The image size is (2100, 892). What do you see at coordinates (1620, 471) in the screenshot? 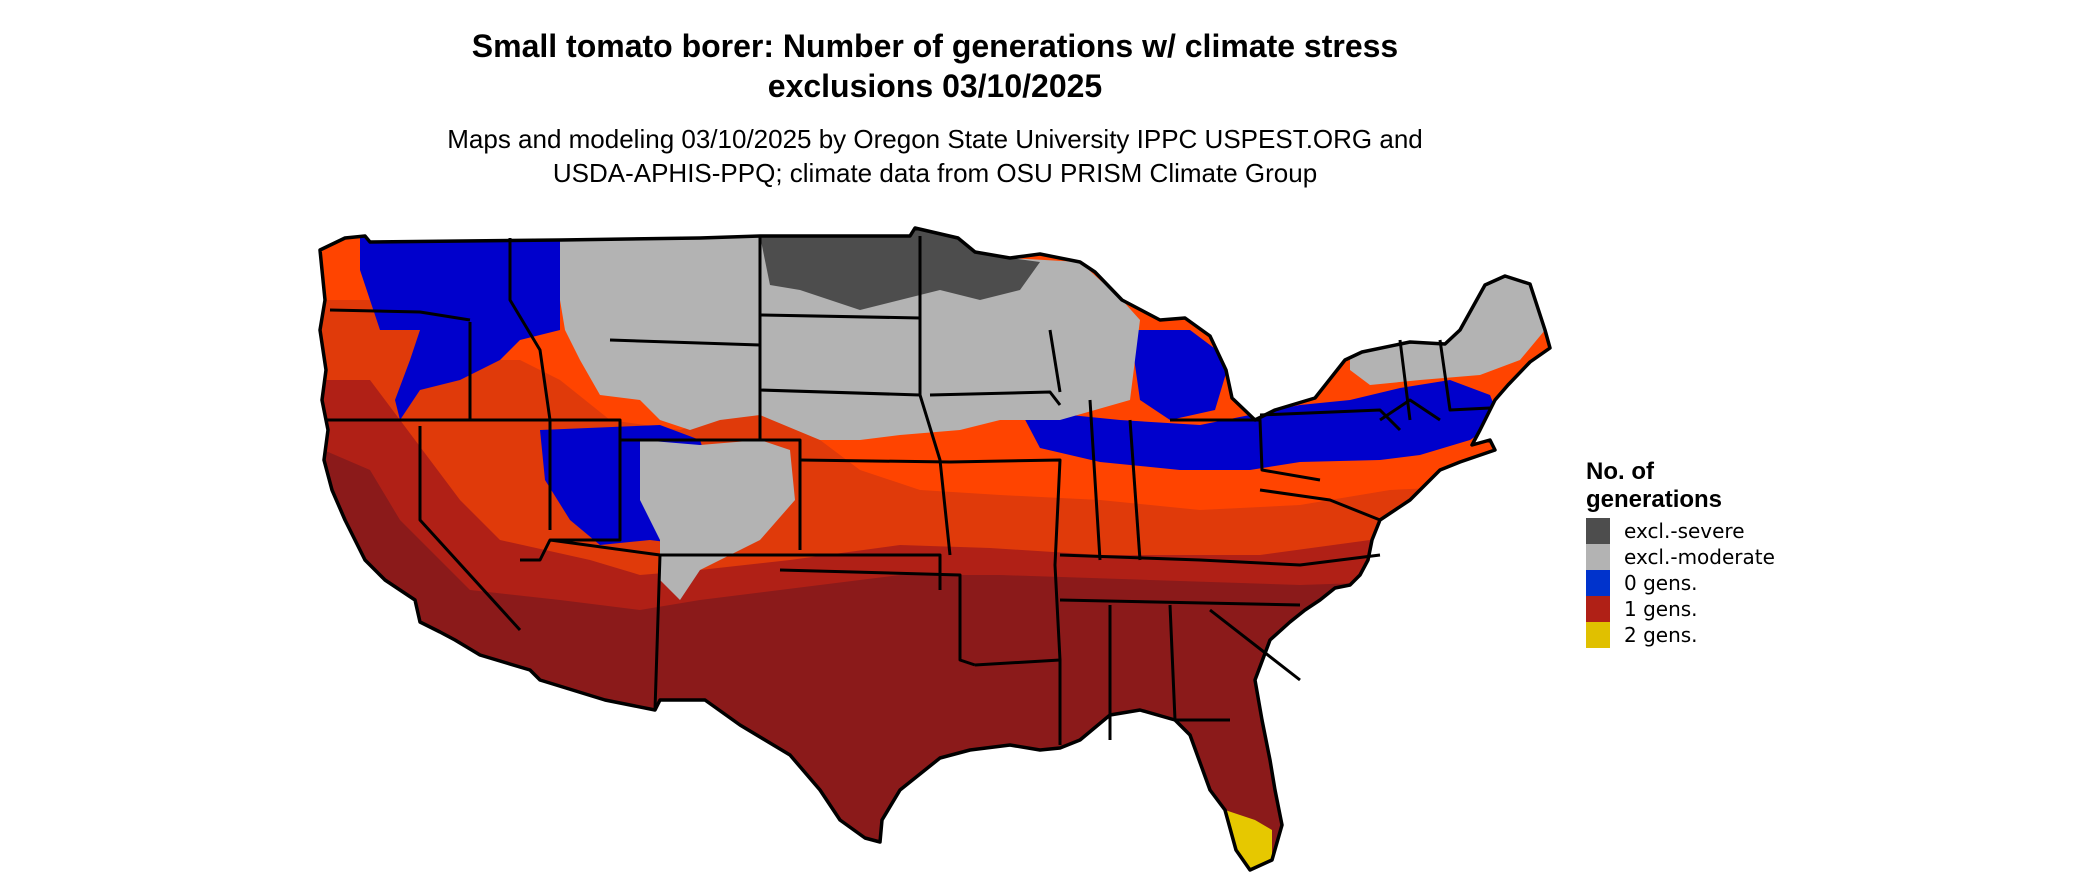
I see `legend-title-line-1: No. of` at bounding box center [1620, 471].